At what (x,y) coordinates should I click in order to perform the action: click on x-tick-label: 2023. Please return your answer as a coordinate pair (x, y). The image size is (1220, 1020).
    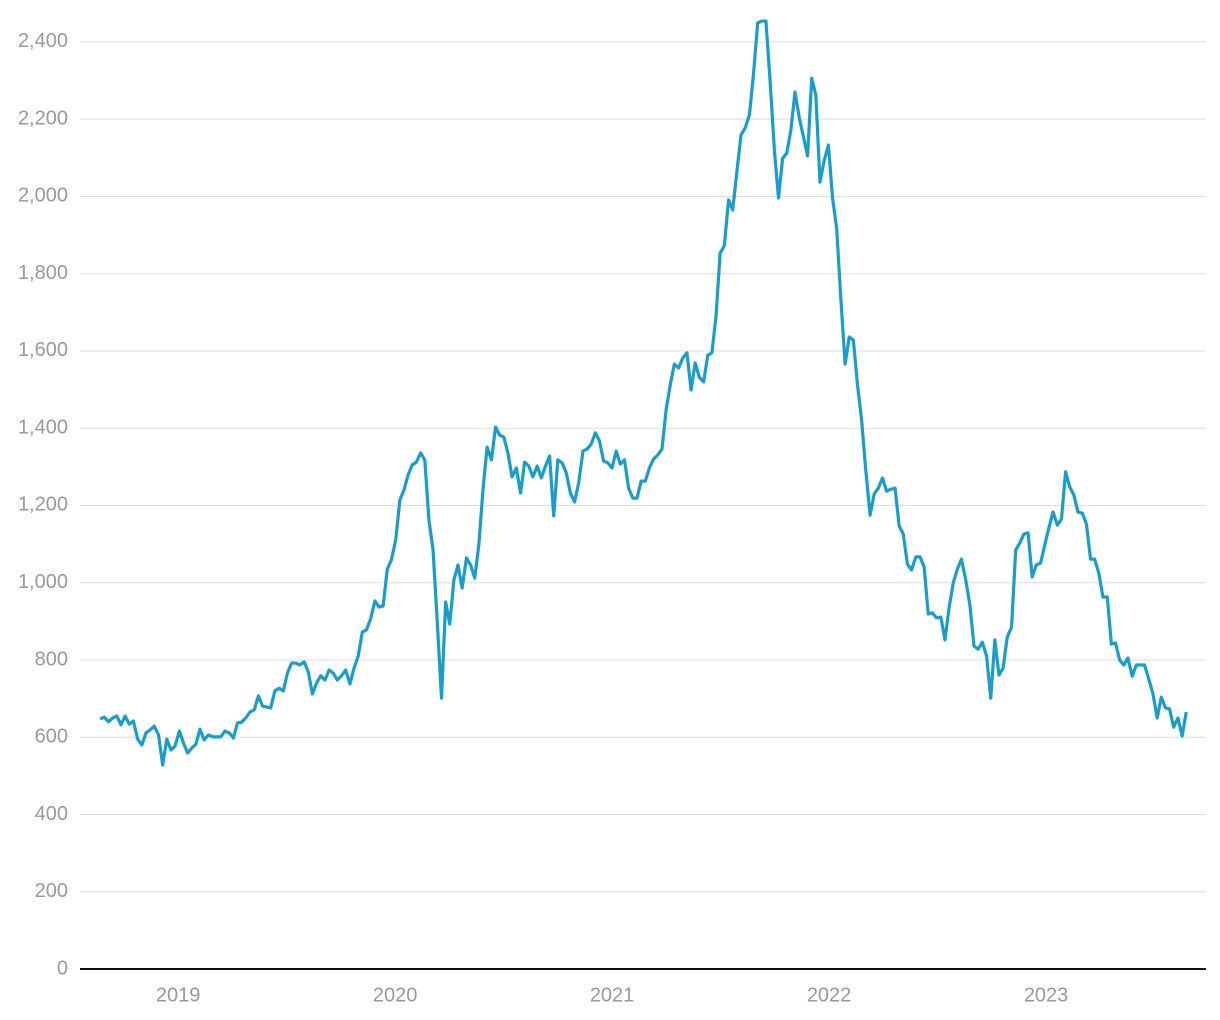
    Looking at the image, I should click on (1046, 995).